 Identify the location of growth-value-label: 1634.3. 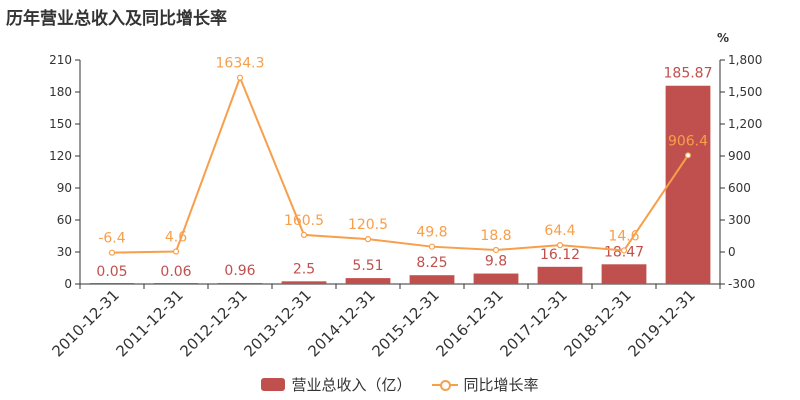
(240, 64).